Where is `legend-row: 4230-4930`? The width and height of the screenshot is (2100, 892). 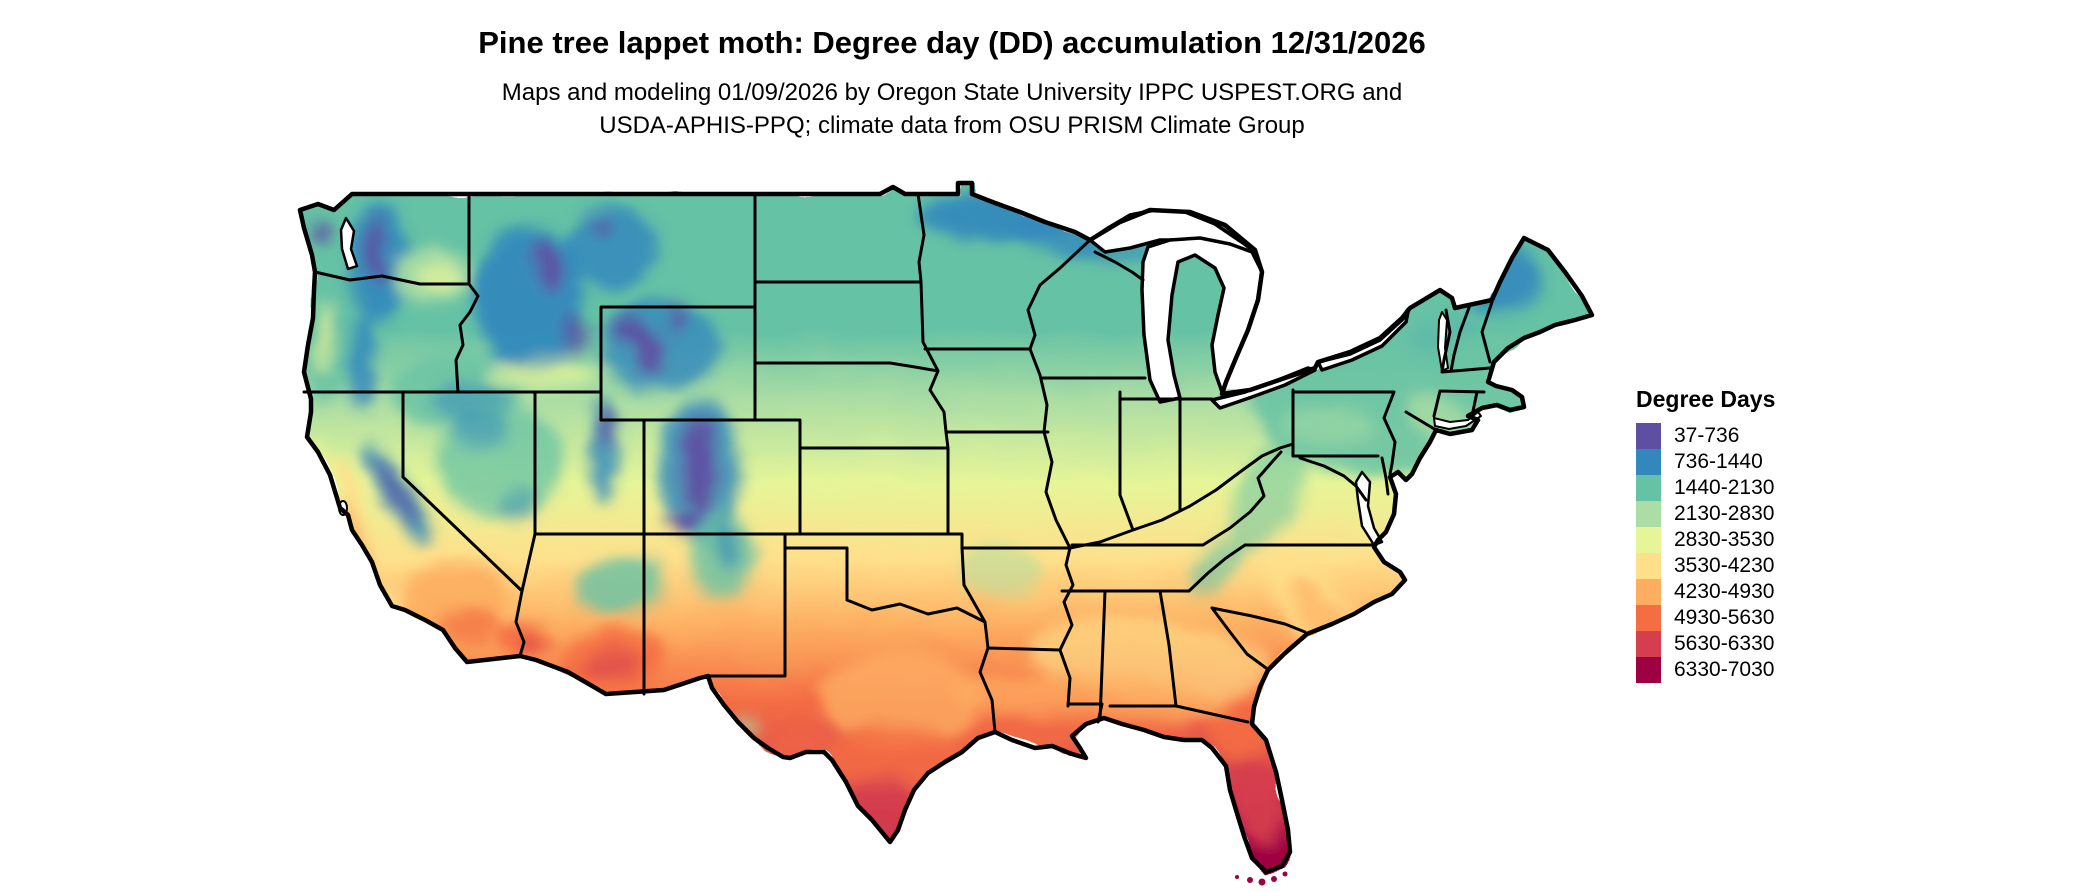 legend-row: 4230-4930 is located at coordinates (1705, 592).